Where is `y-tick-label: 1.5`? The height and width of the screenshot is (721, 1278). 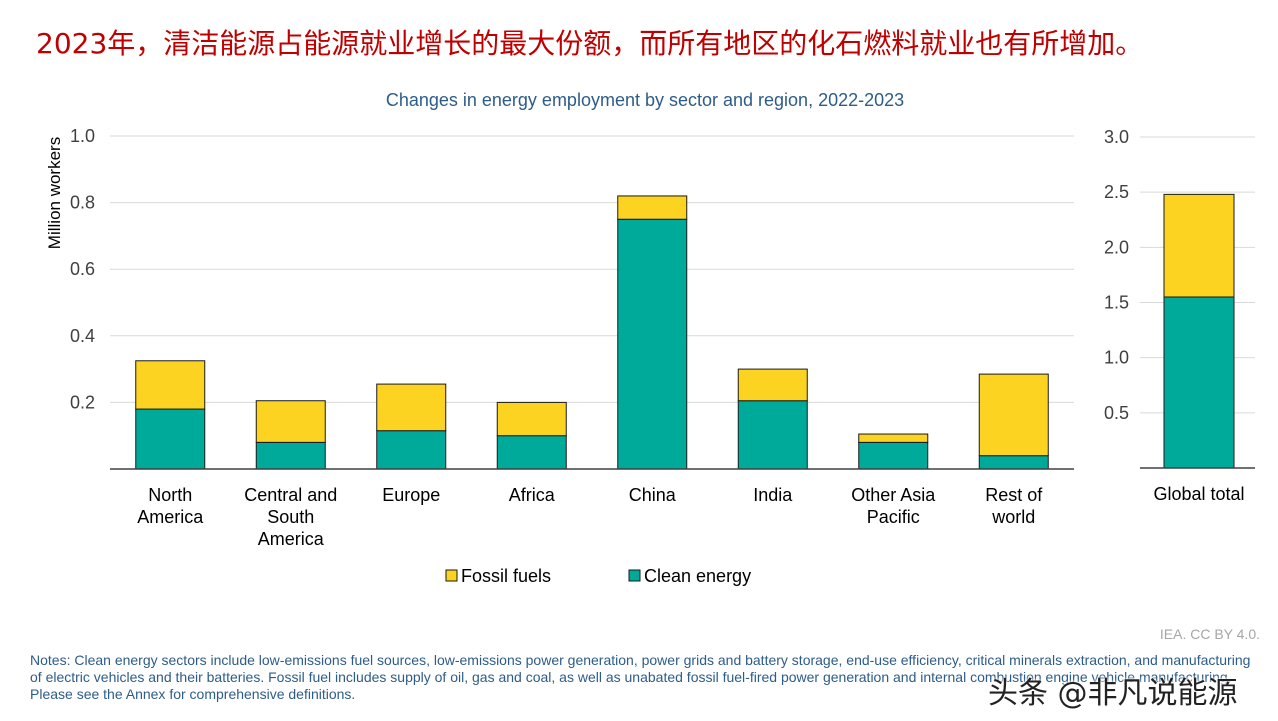 y-tick-label: 1.5 is located at coordinates (1116, 303).